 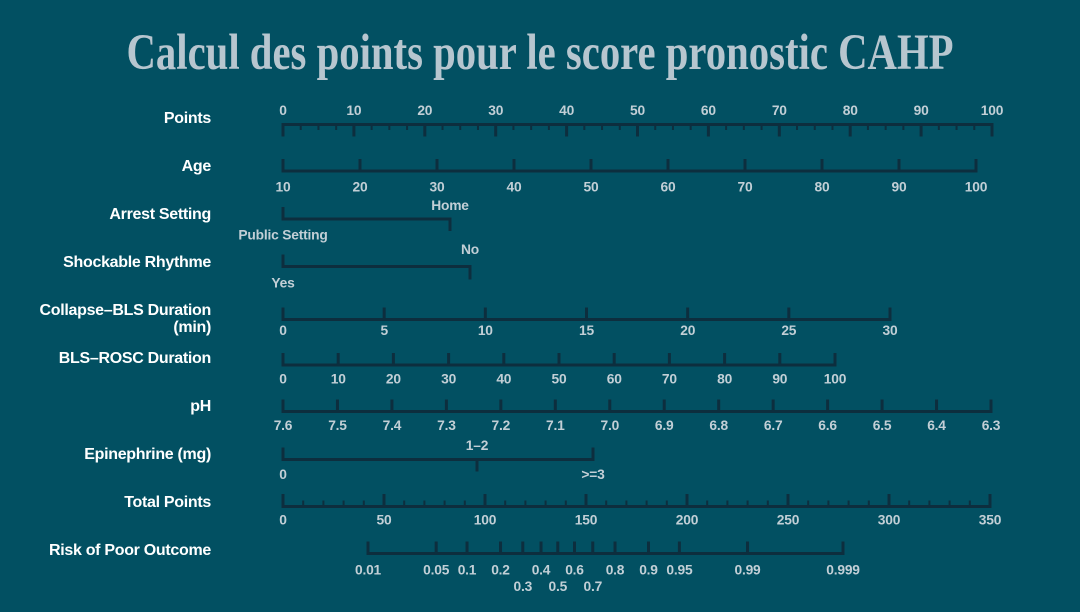 I want to click on svg-text: 300, so click(x=889, y=520).